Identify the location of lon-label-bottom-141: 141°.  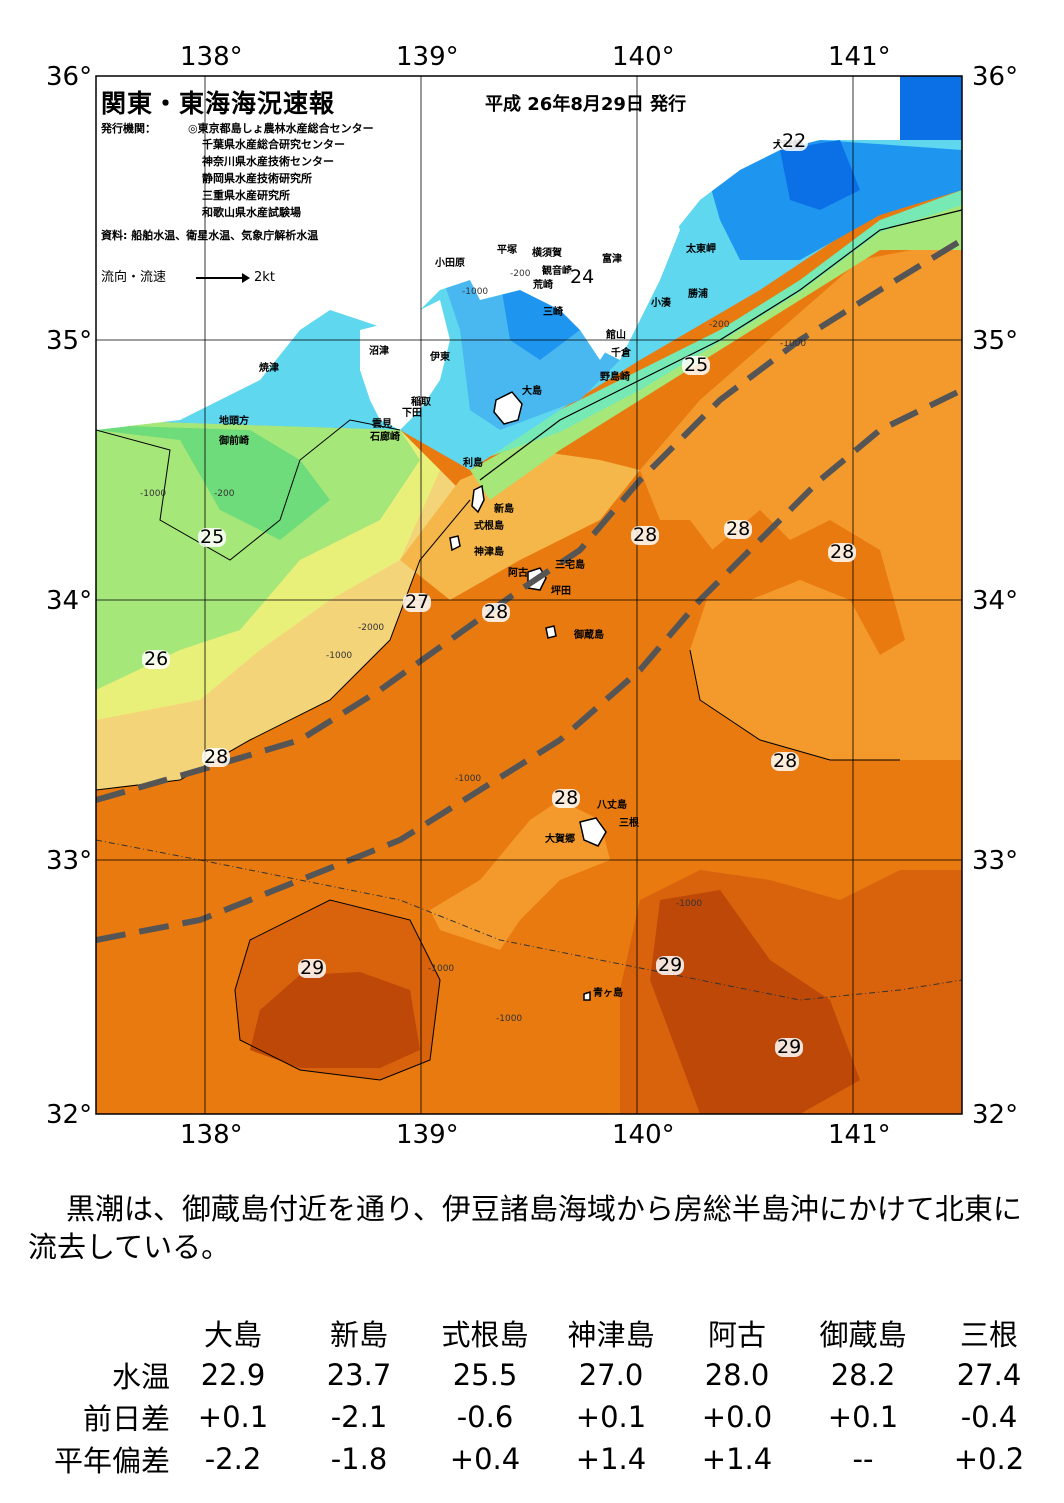
(859, 1135).